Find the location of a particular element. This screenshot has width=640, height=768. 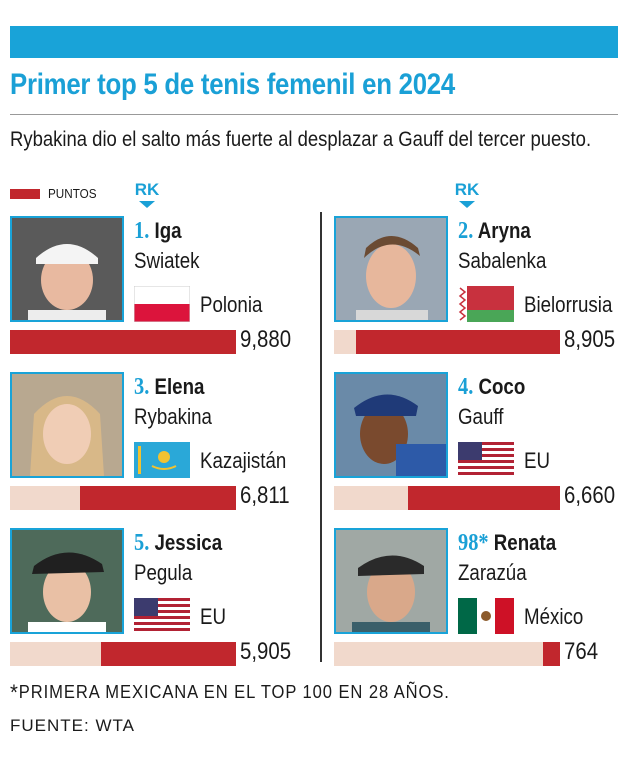

player-name-last: Sabalenka is located at coordinates (502, 260).